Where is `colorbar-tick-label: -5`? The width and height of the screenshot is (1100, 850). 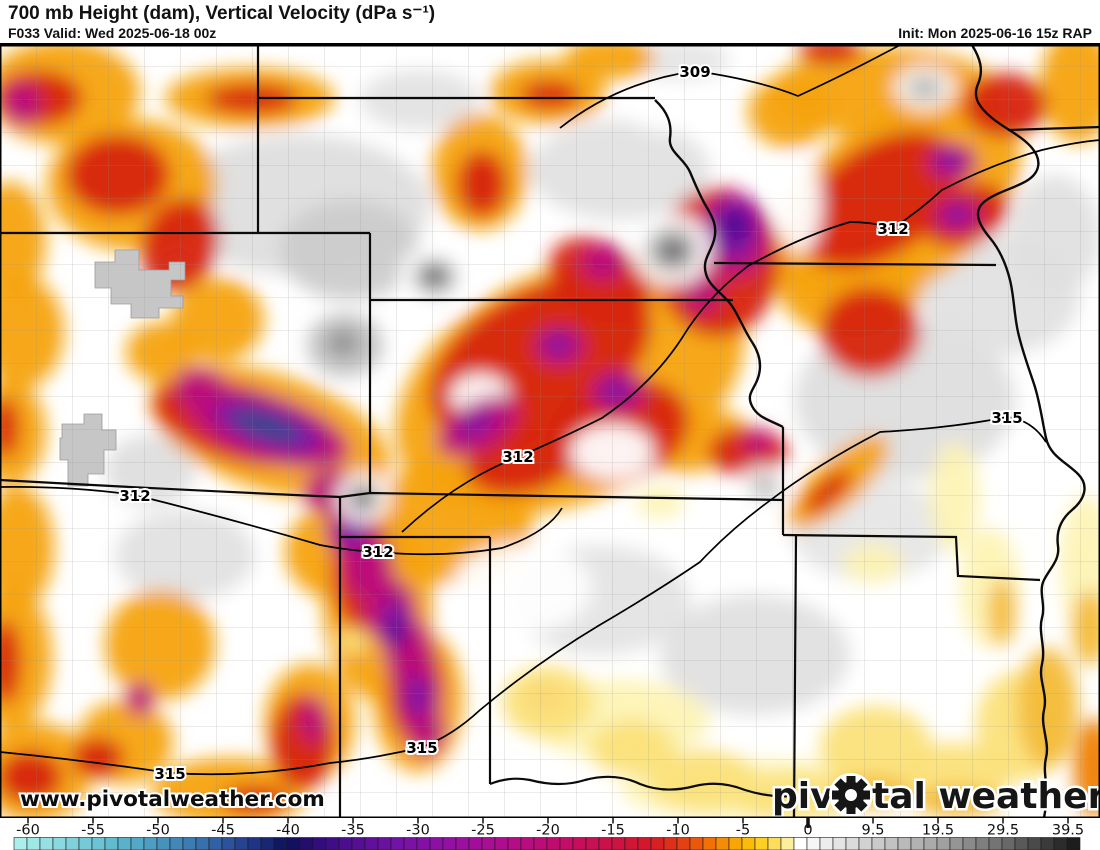 colorbar-tick-label: -5 is located at coordinates (743, 831).